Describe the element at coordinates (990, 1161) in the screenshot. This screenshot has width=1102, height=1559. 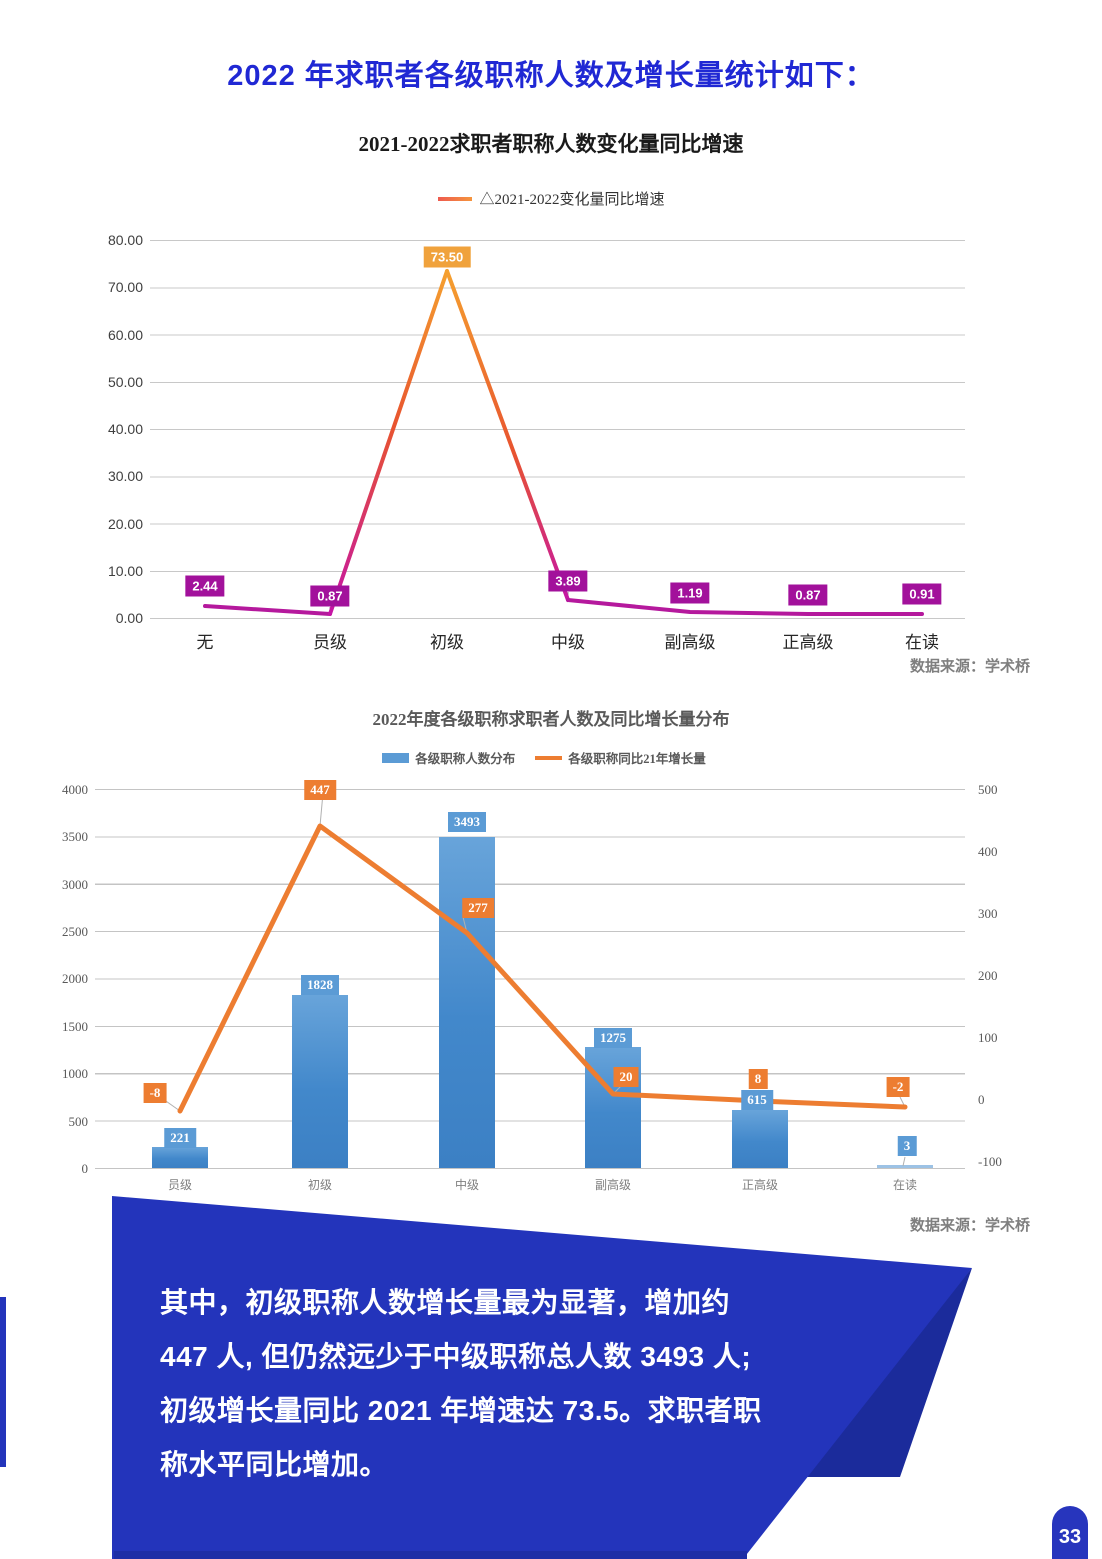
I see `right-axis-tick-label: -100` at that location.